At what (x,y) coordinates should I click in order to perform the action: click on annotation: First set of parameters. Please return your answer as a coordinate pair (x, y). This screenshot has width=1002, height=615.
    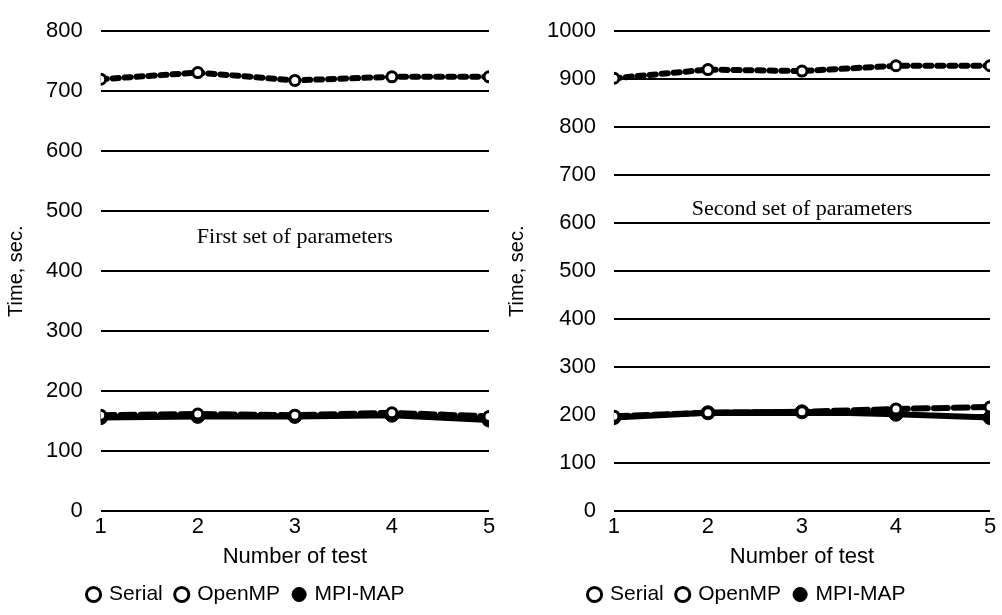
    Looking at the image, I should click on (294, 236).